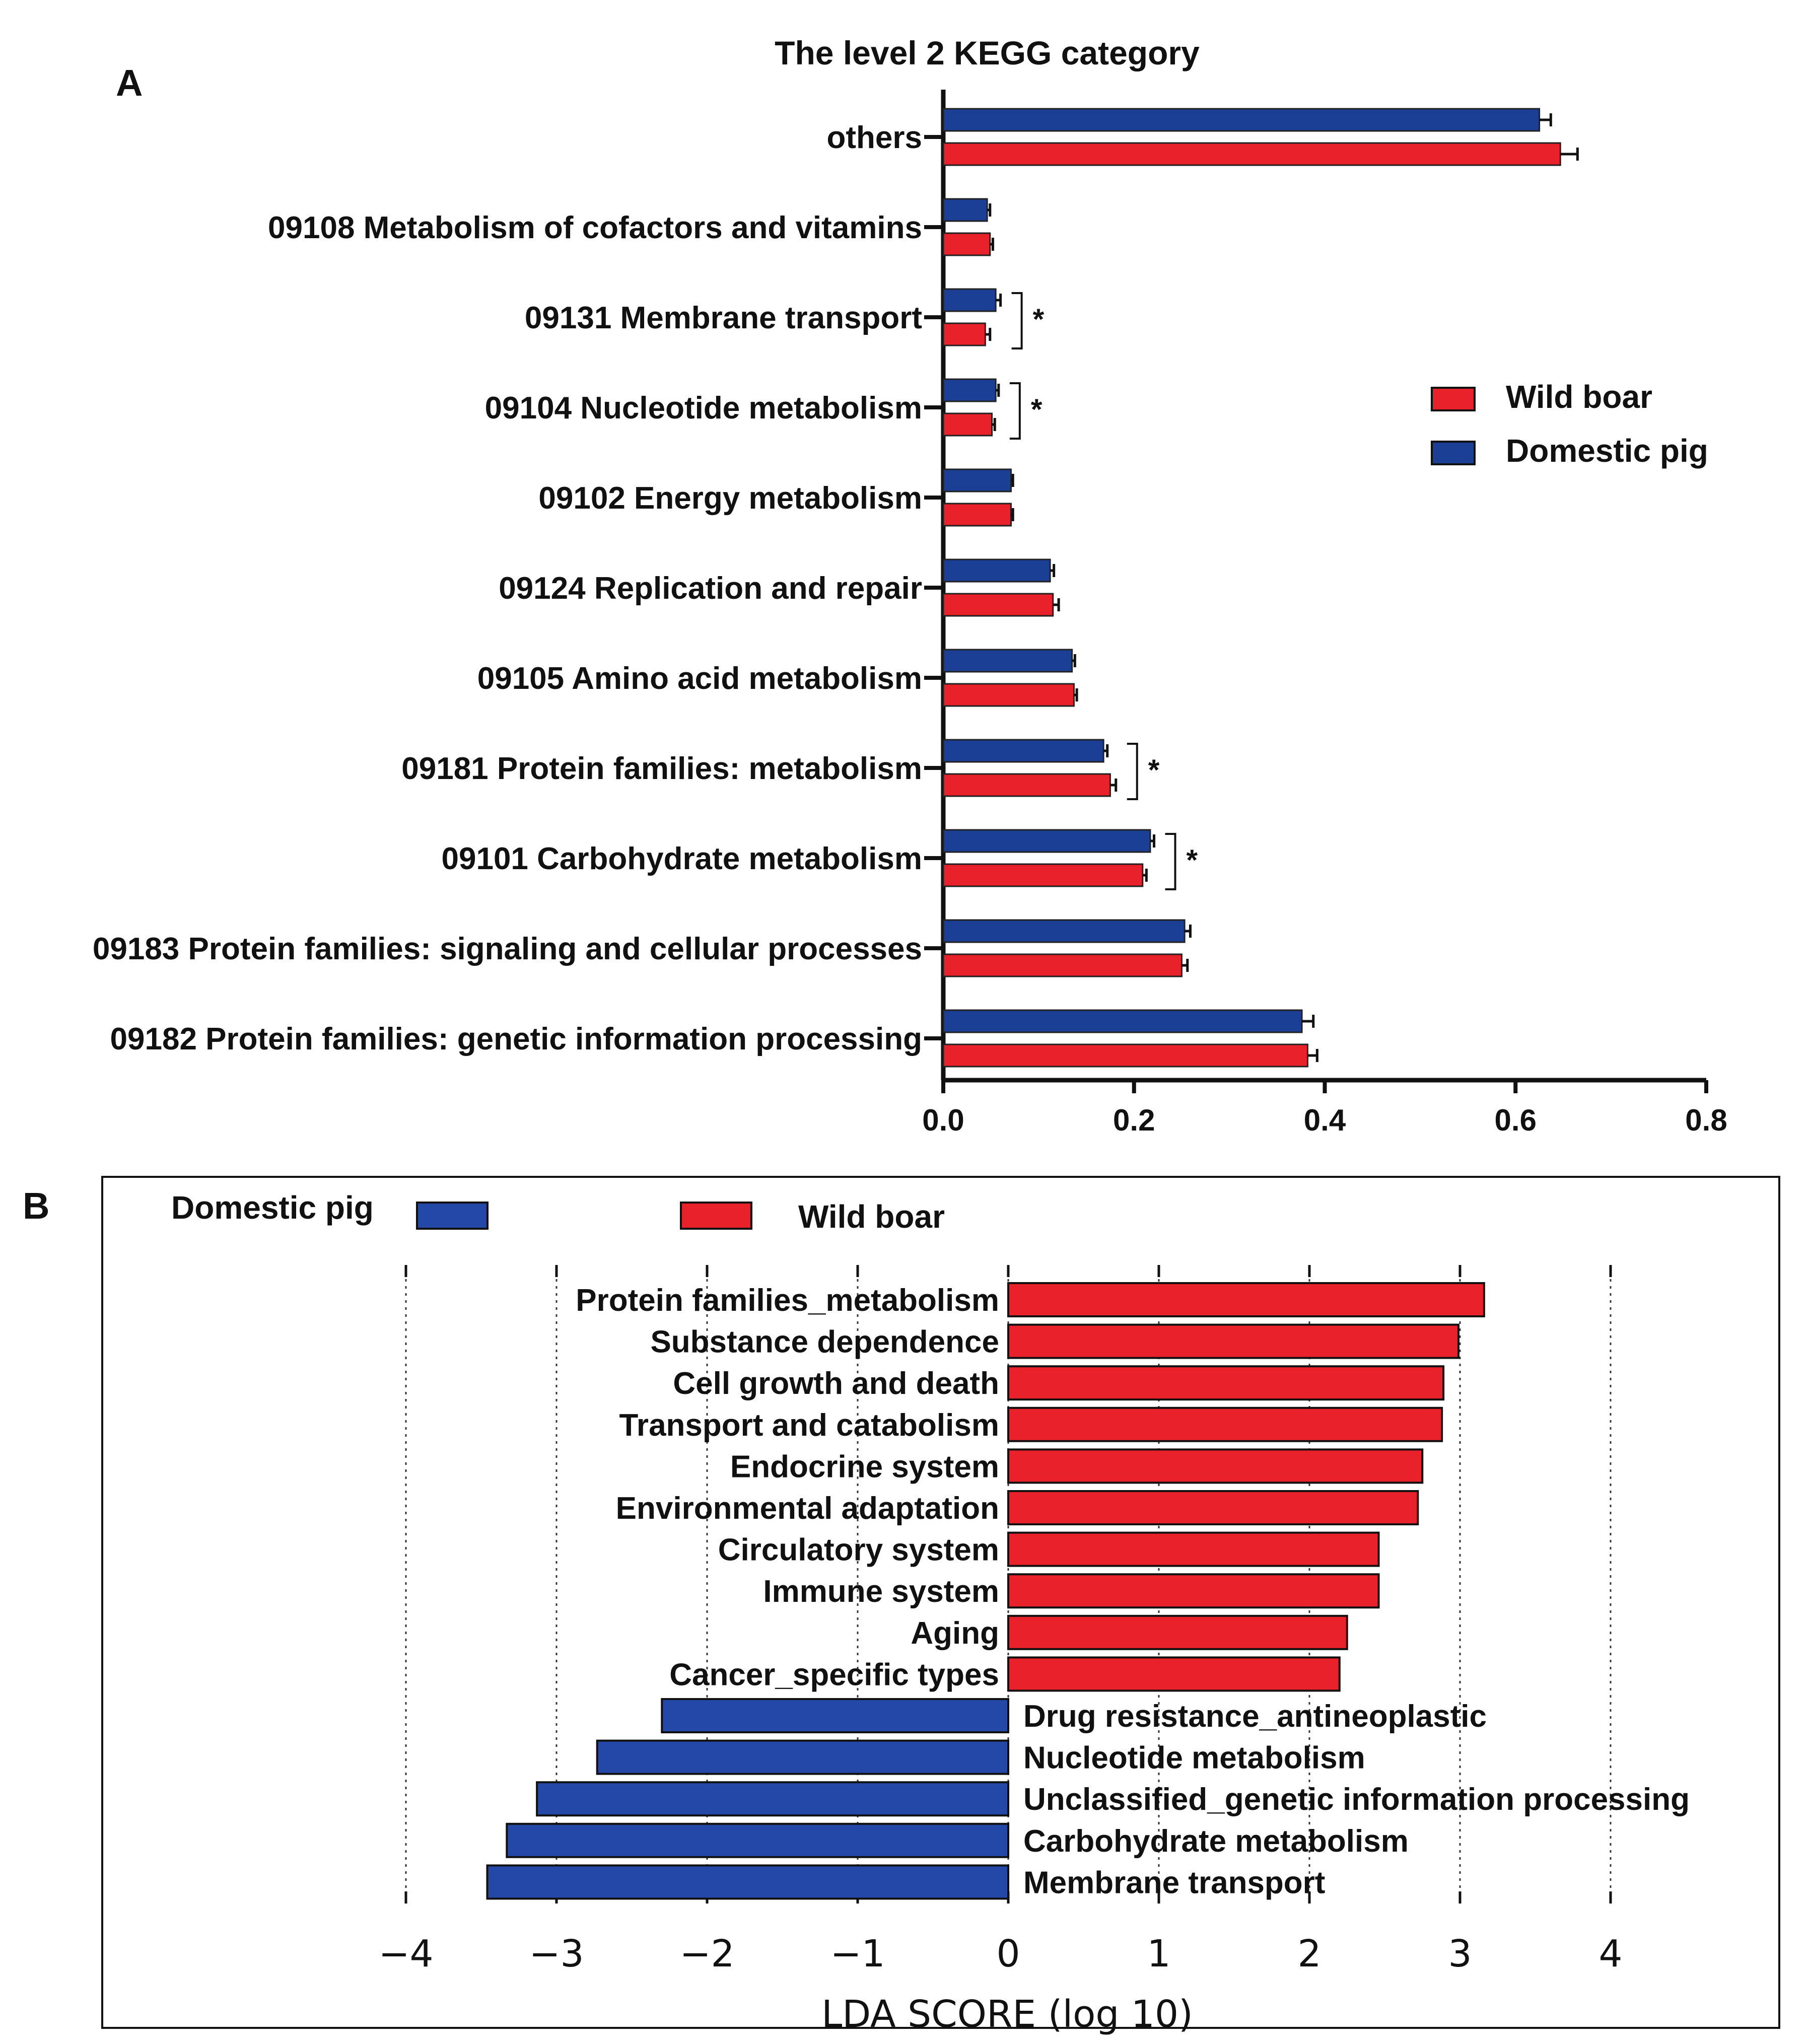  What do you see at coordinates (130, 83) in the screenshot?
I see `panel-a-label: A` at bounding box center [130, 83].